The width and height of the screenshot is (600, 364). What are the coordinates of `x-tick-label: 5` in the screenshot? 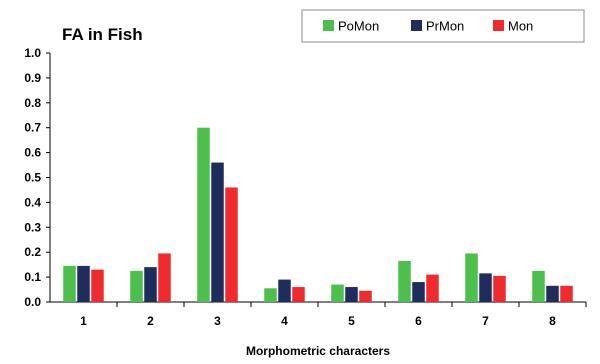 It's located at (351, 321).